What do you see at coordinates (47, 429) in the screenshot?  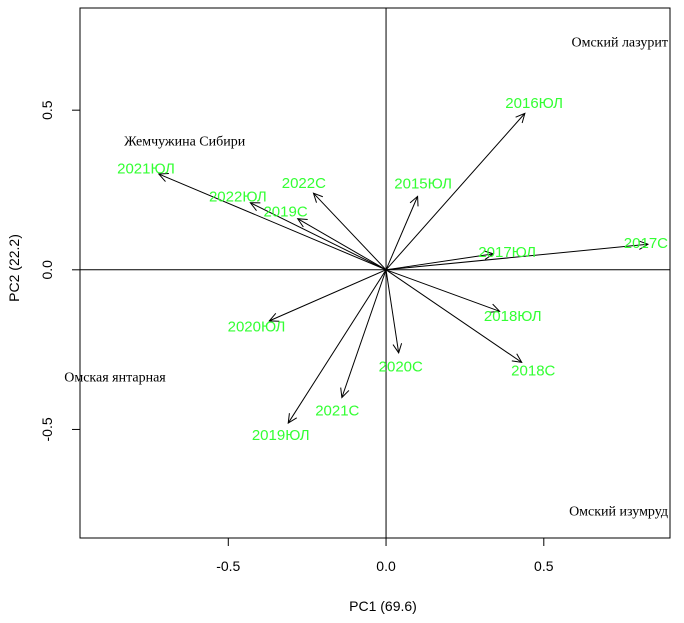 I see `y-tick-label: -0.5` at bounding box center [47, 429].